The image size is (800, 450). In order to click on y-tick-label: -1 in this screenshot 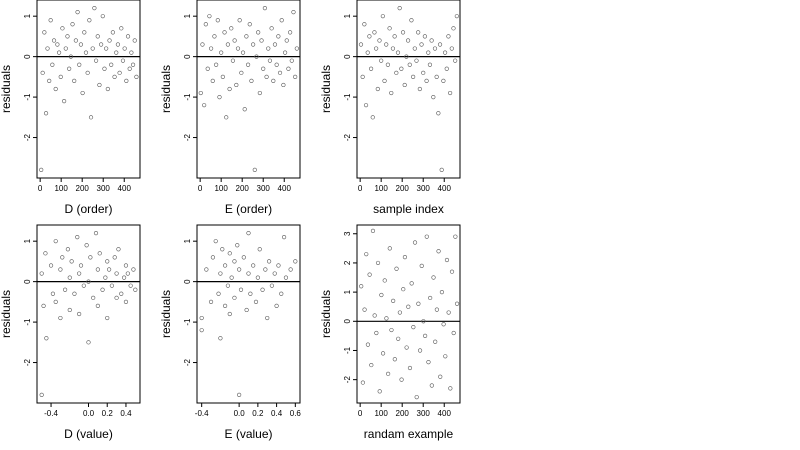, I will do `click(187, 97)`.